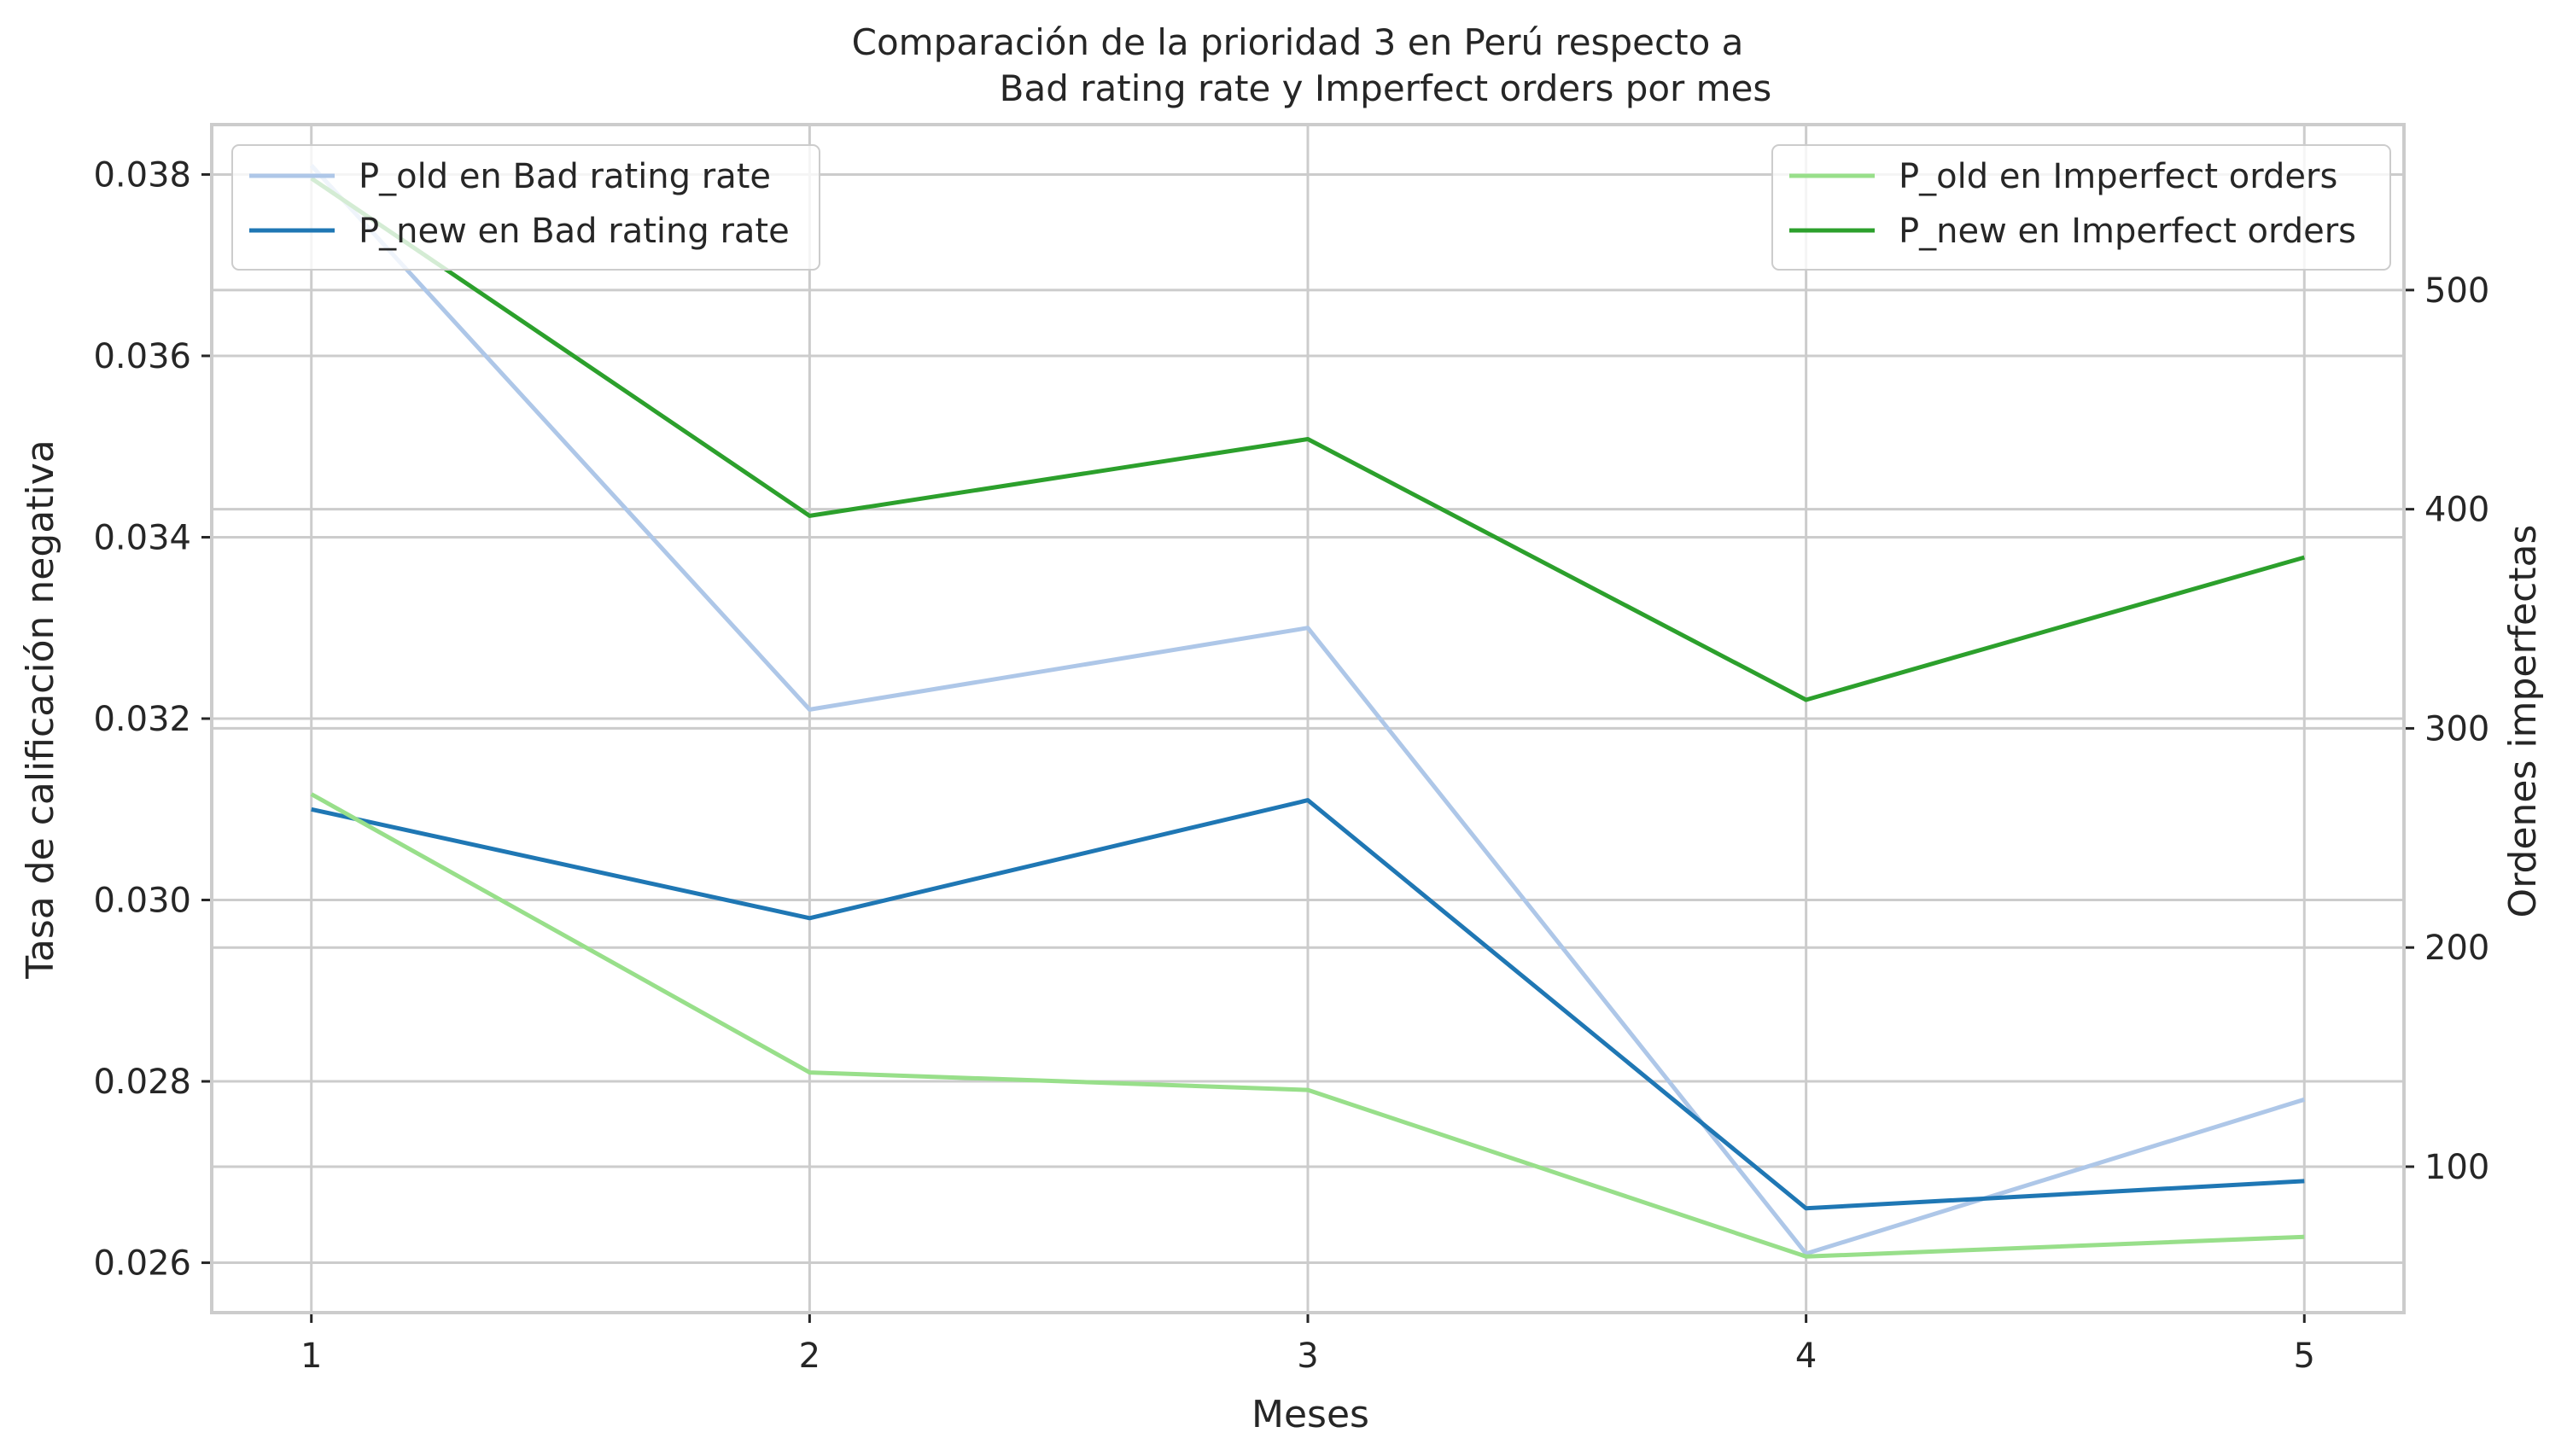 The width and height of the screenshot is (2573, 1456). What do you see at coordinates (311, 1356) in the screenshot?
I see `x-tick-label: 1` at bounding box center [311, 1356].